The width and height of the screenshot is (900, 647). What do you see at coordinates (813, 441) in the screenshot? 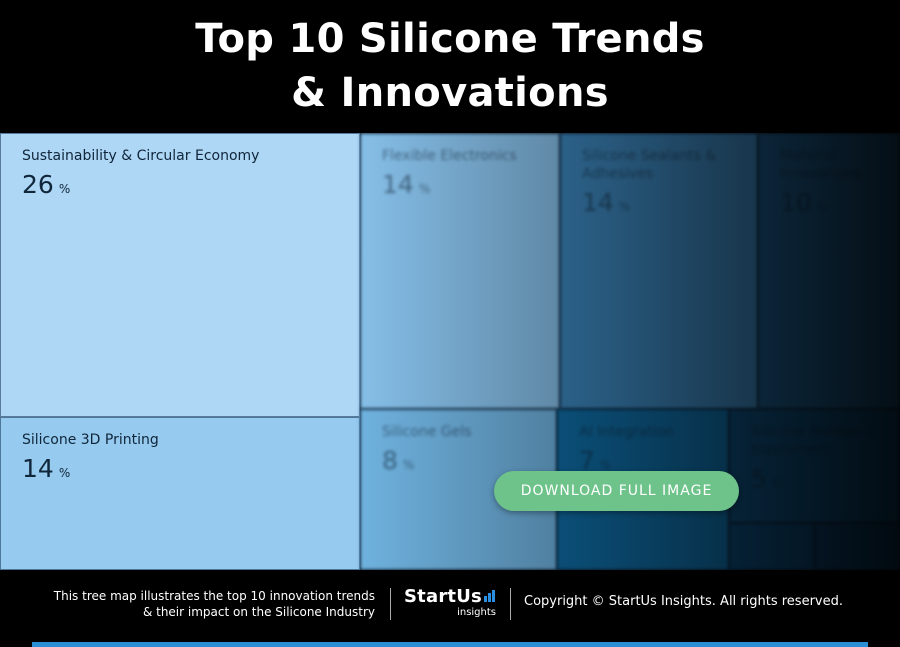
I see `tile-label: Silicone Rubber & Elastomers` at bounding box center [813, 441].